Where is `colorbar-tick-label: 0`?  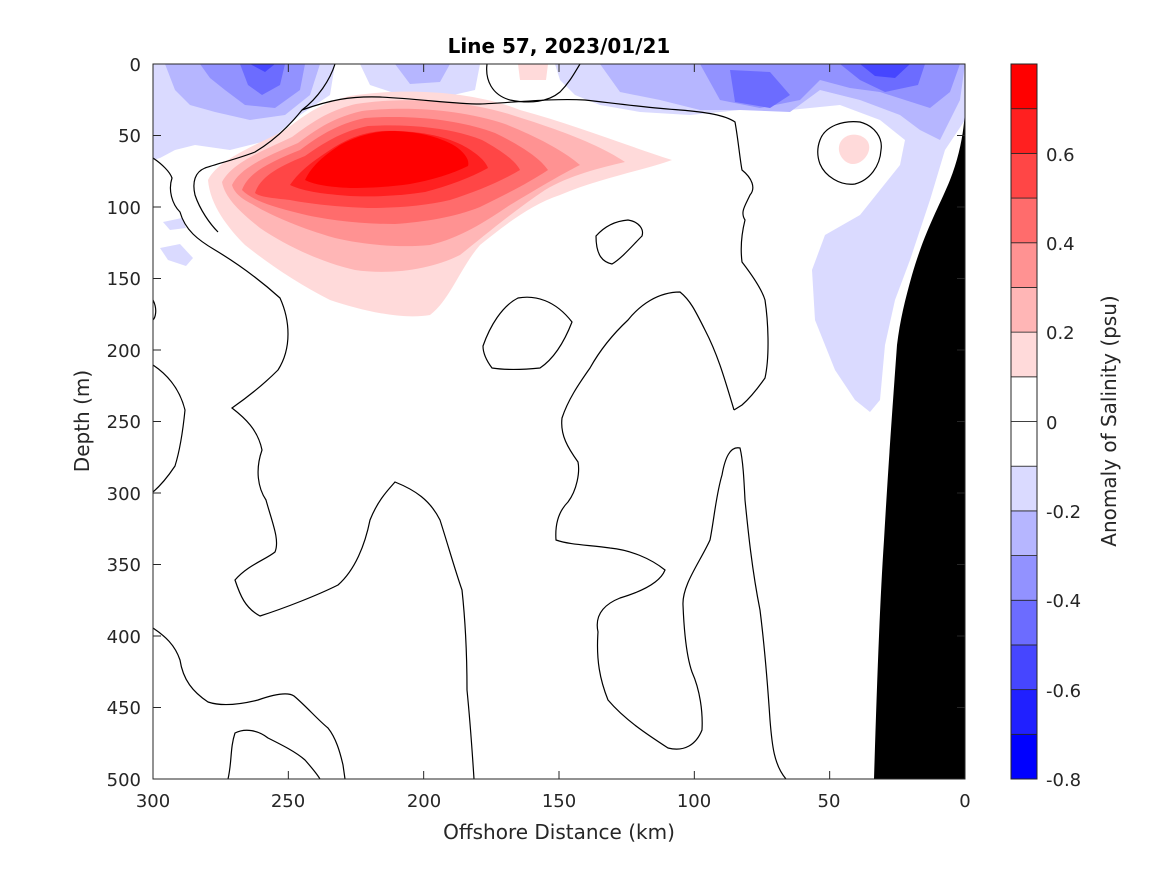 colorbar-tick-label: 0 is located at coordinates (1051, 423).